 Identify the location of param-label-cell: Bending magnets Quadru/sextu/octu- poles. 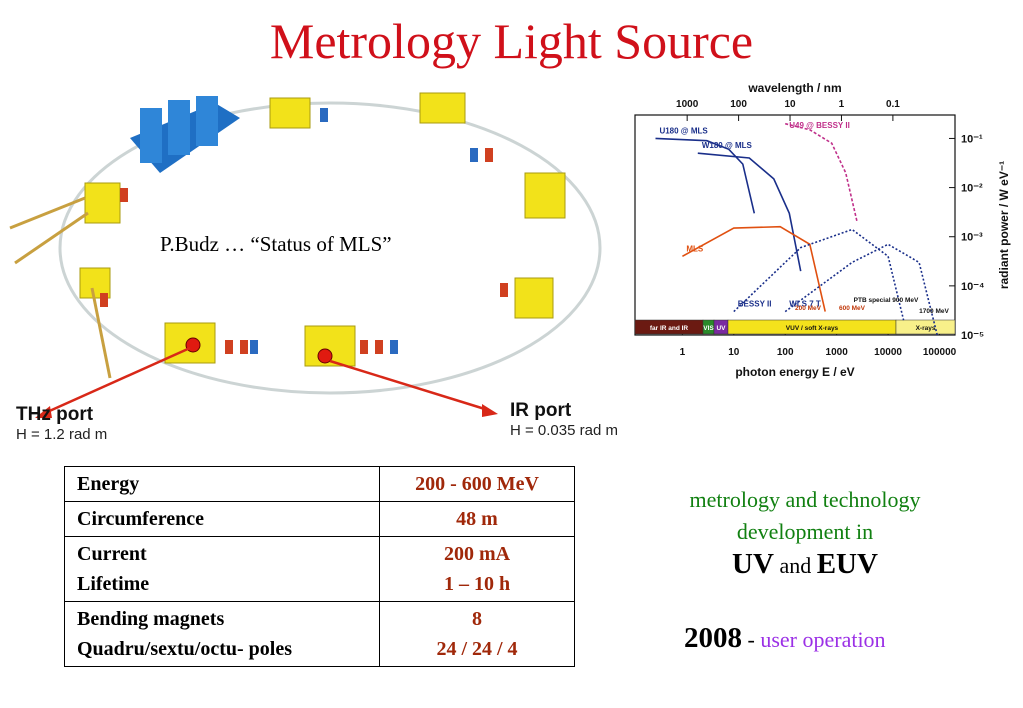
(222, 634).